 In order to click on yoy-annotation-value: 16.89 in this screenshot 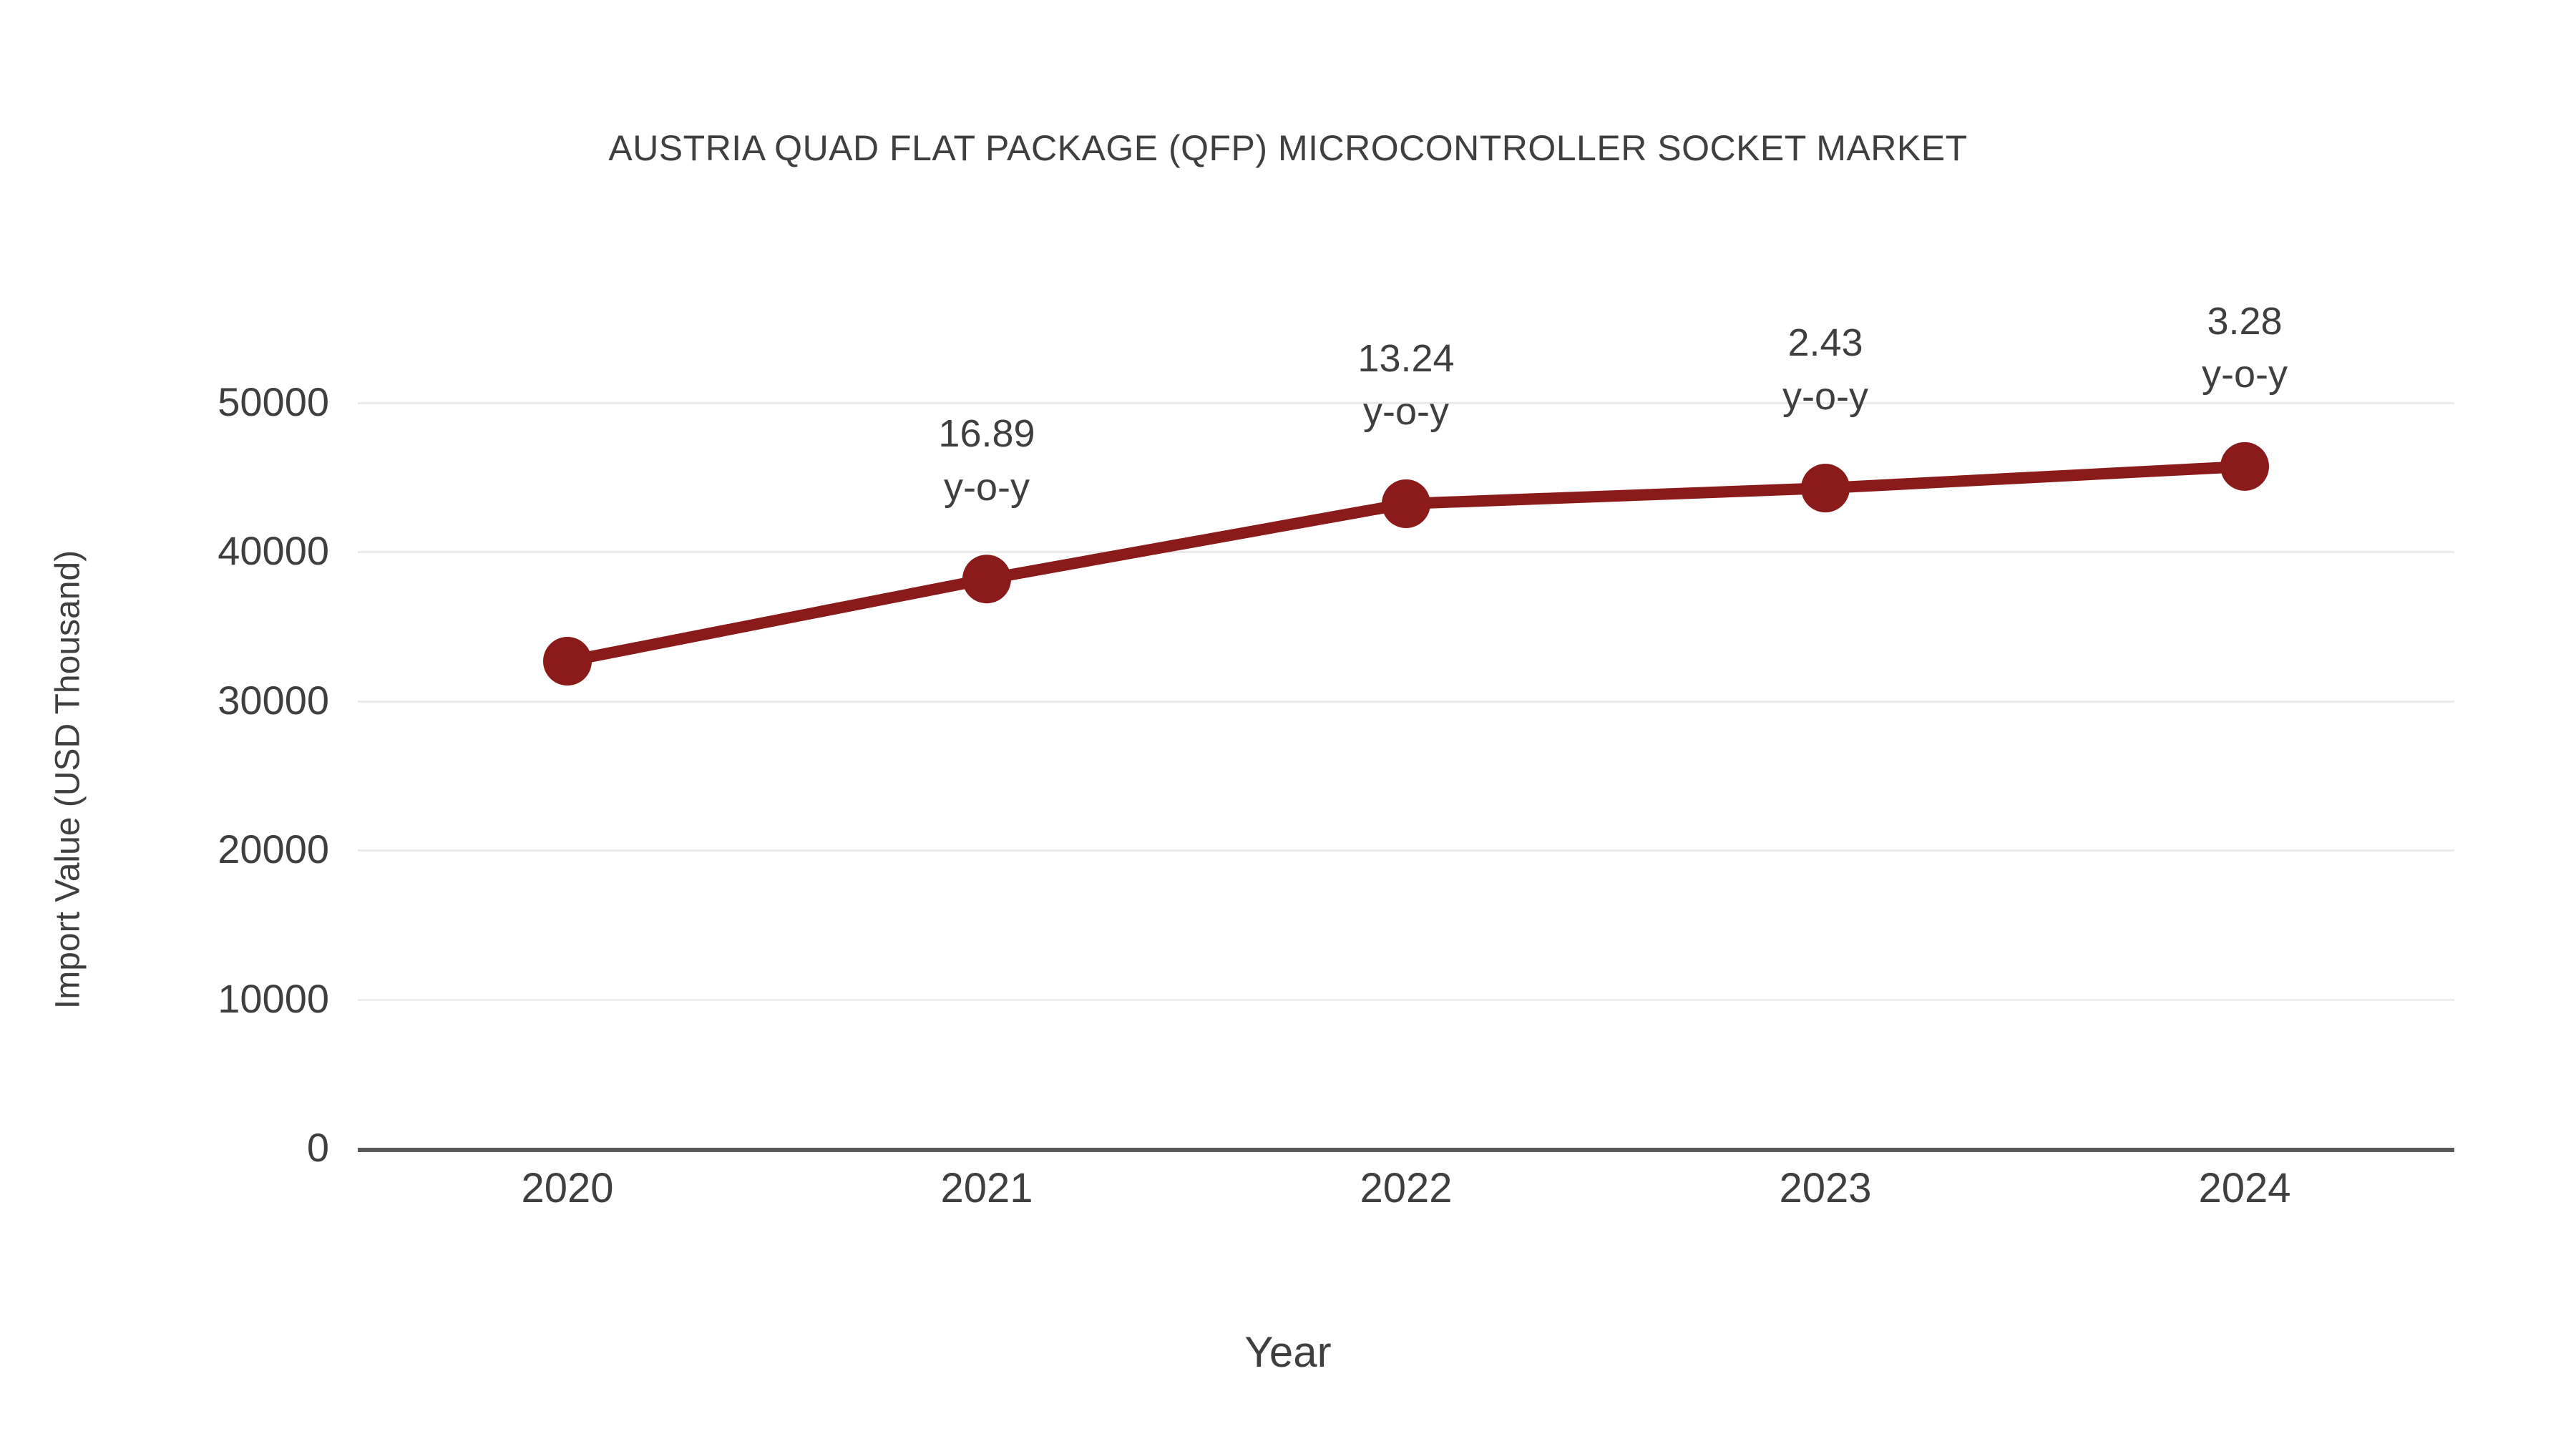, I will do `click(986, 434)`.